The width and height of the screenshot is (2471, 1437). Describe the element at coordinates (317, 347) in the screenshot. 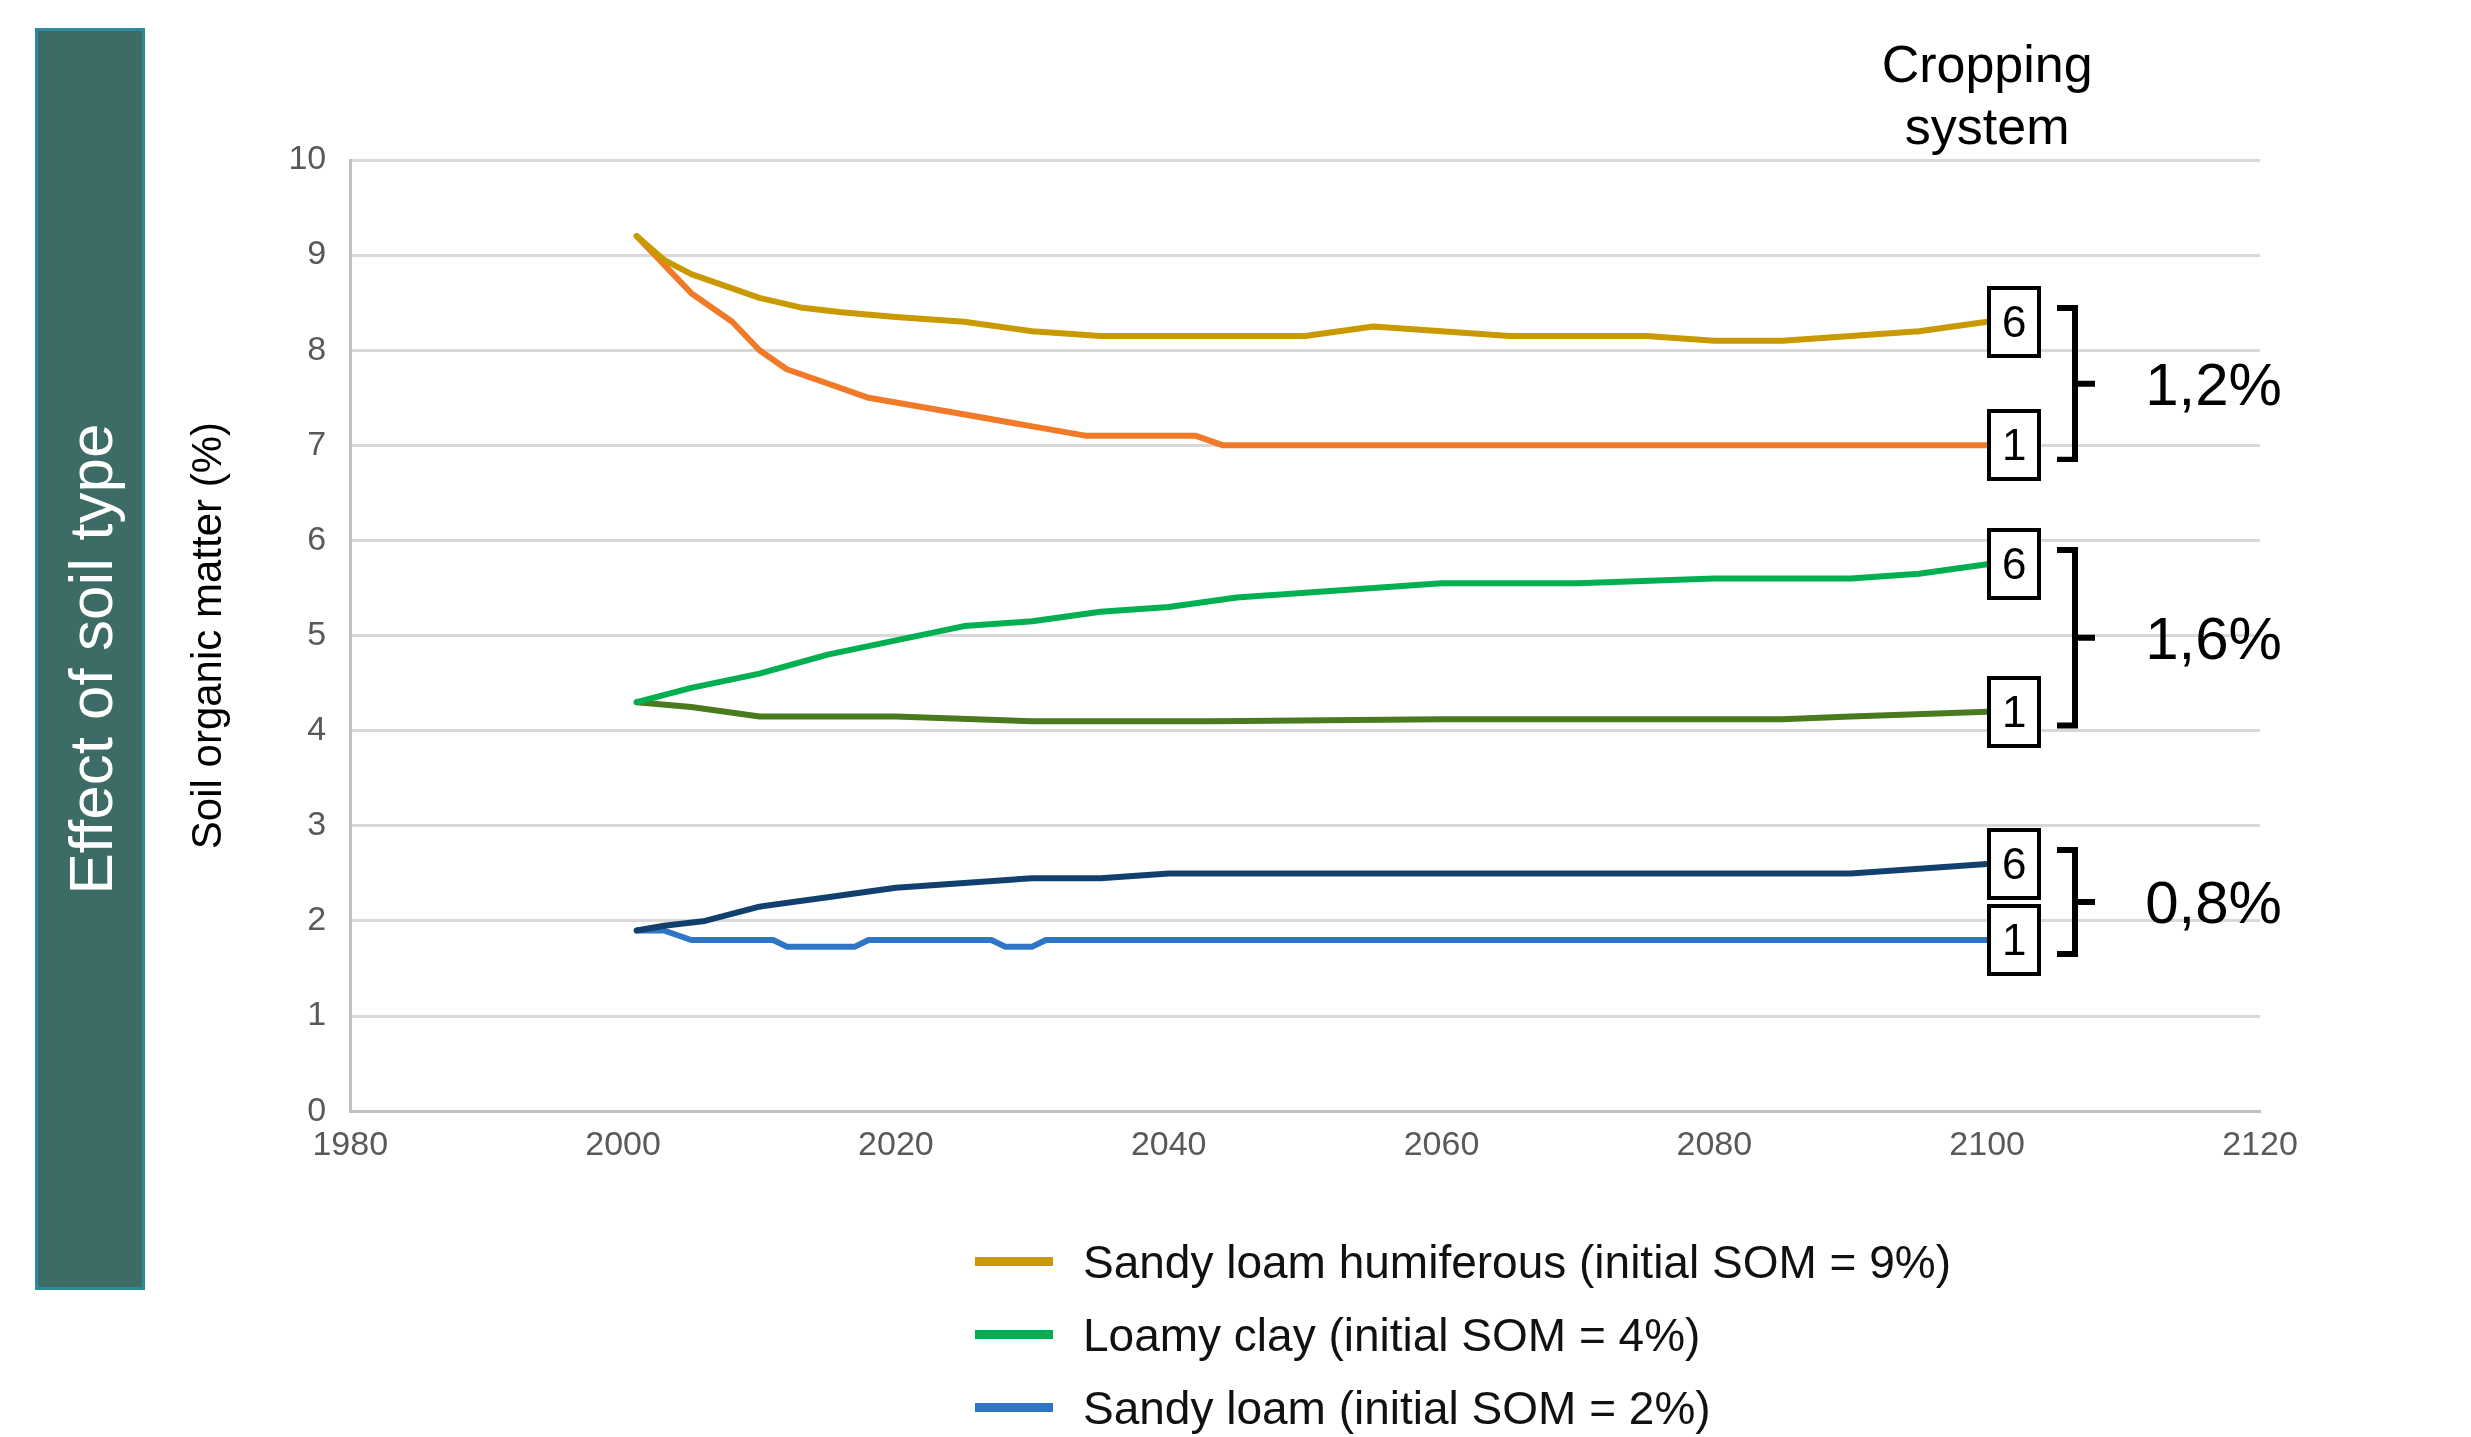

I see `y-tick-label: 8` at that location.